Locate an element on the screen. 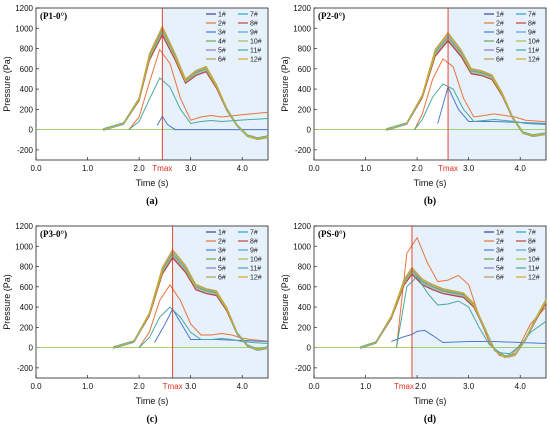 This screenshot has height=430, width=550. panel-caption: (a) is located at coordinates (152, 201).